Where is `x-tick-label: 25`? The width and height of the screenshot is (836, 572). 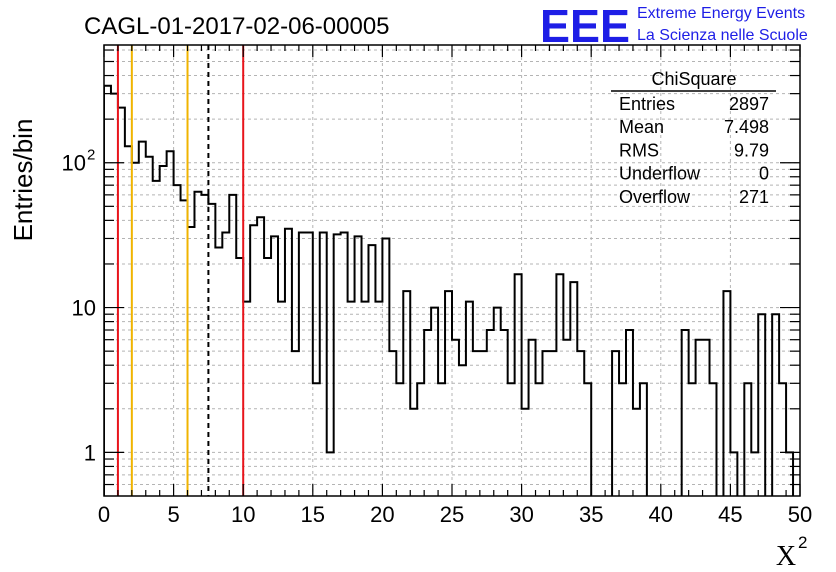 x-tick-label: 25 is located at coordinates (452, 514).